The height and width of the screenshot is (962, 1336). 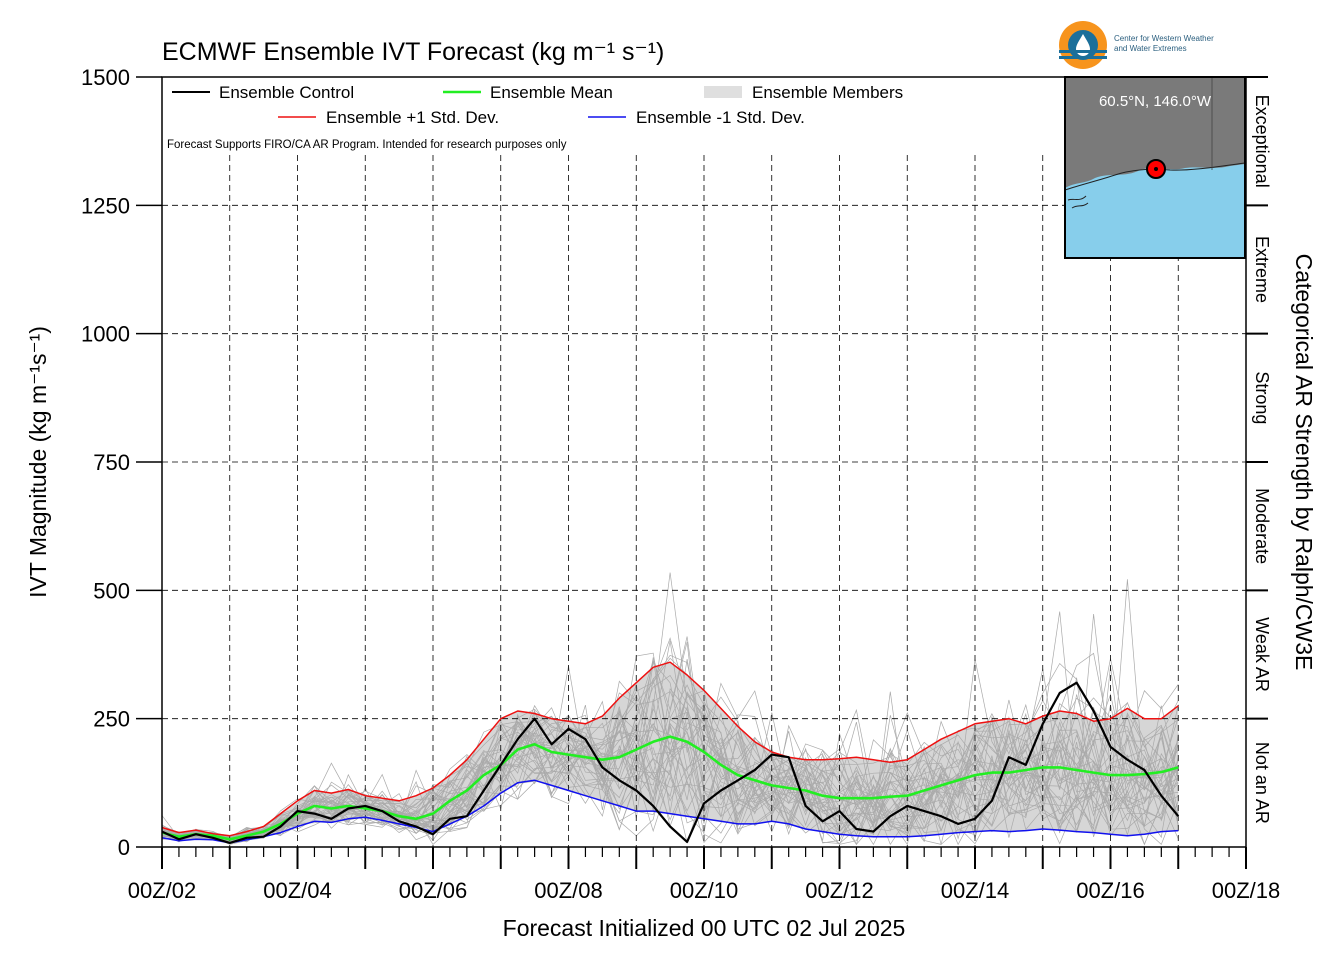 What do you see at coordinates (1262, 654) in the screenshot?
I see `ar-category-label: Weak AR` at bounding box center [1262, 654].